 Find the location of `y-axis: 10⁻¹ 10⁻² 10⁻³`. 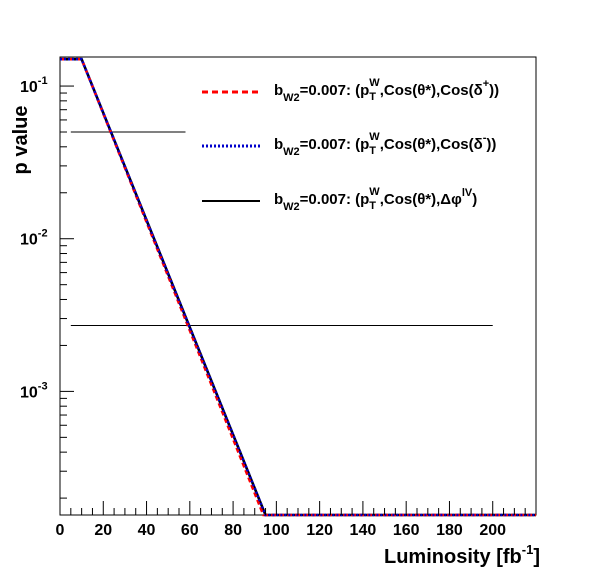

y-axis: 10⁻¹ 10⁻² 10⁻³ is located at coordinates (47, 287).